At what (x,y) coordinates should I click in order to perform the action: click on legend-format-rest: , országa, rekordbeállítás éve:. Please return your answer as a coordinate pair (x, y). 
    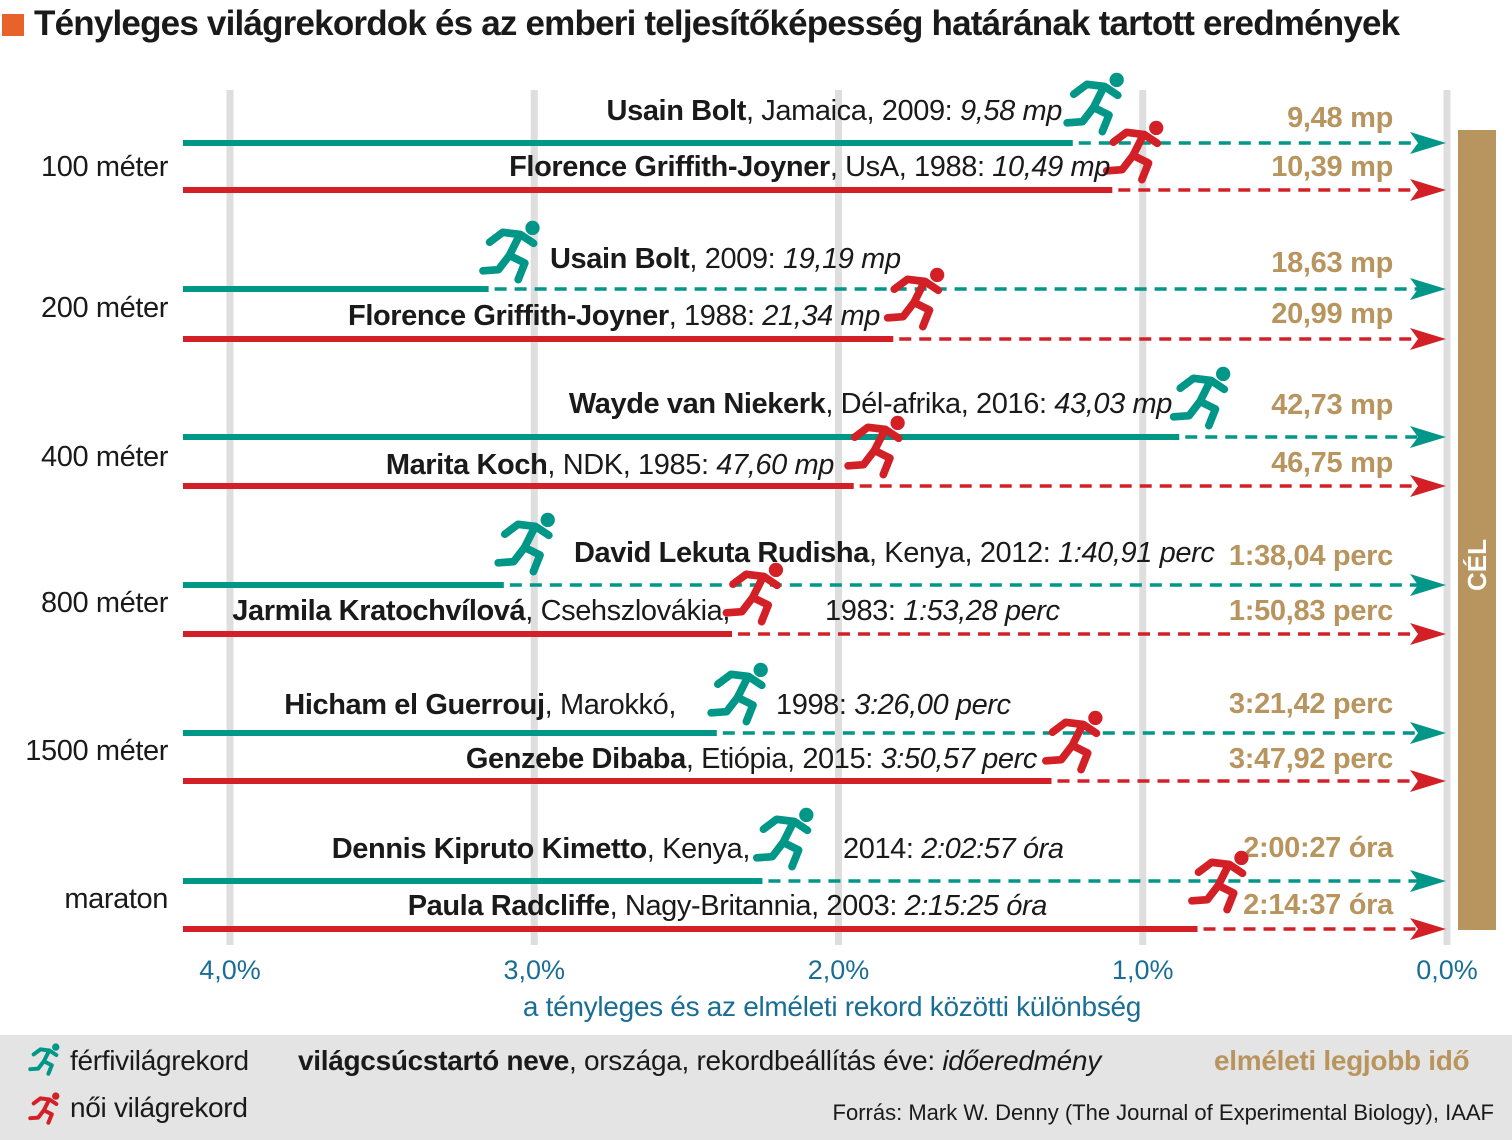
    Looking at the image, I should click on (756, 1060).